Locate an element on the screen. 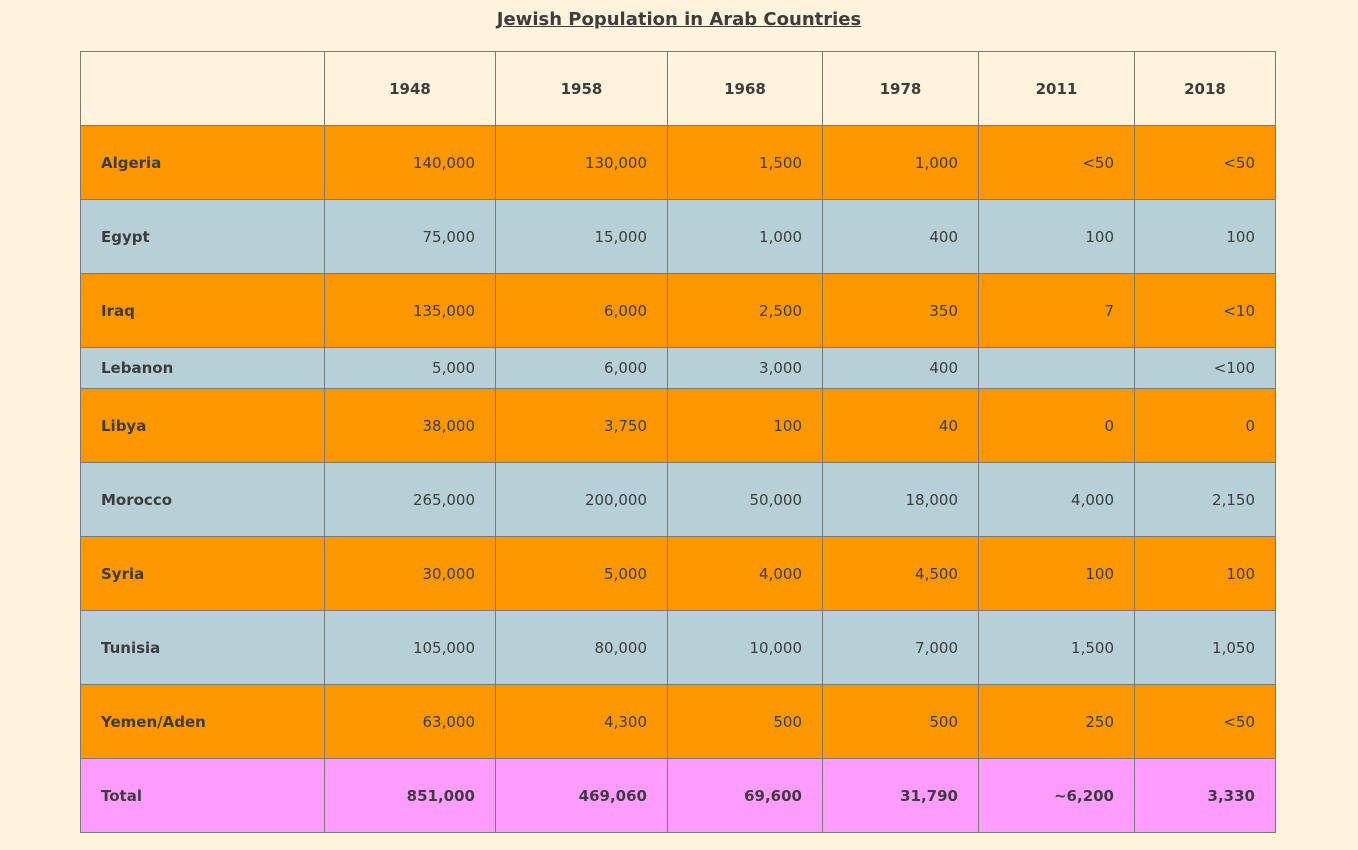  country-cell: Lebanon is located at coordinates (202, 368).